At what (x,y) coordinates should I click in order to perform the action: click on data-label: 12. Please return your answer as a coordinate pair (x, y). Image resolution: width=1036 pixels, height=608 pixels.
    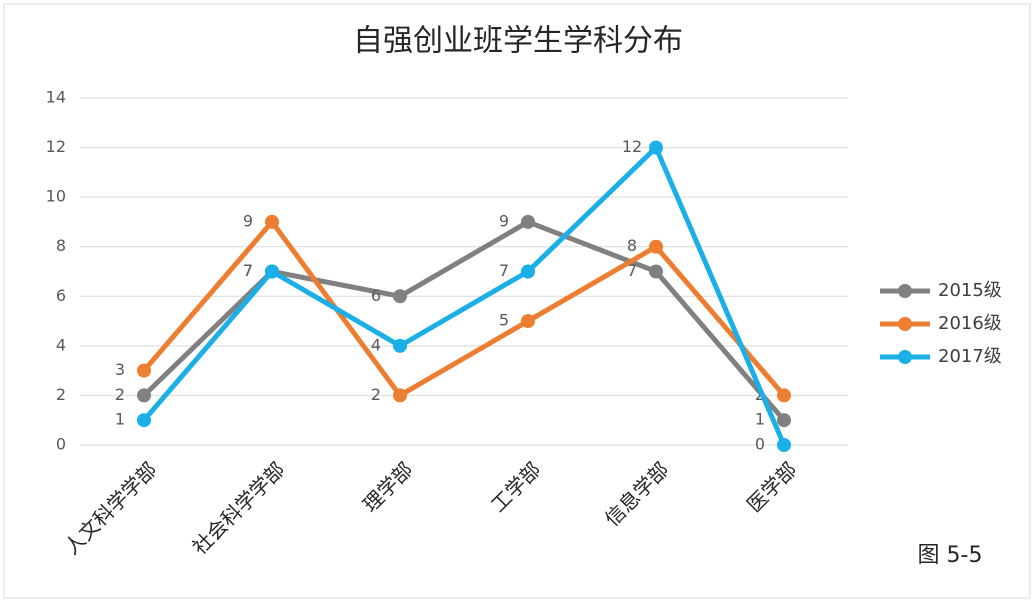
    Looking at the image, I should click on (632, 146).